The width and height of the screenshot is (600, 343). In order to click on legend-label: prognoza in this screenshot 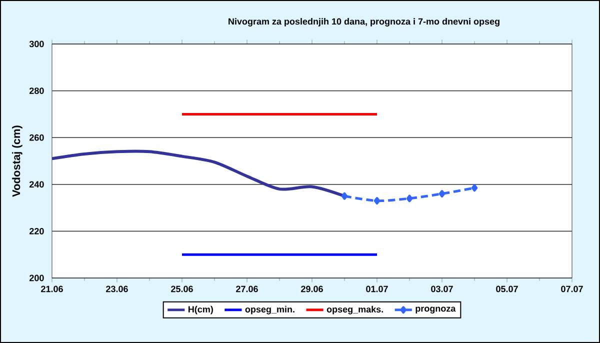, I will do `click(436, 310)`.